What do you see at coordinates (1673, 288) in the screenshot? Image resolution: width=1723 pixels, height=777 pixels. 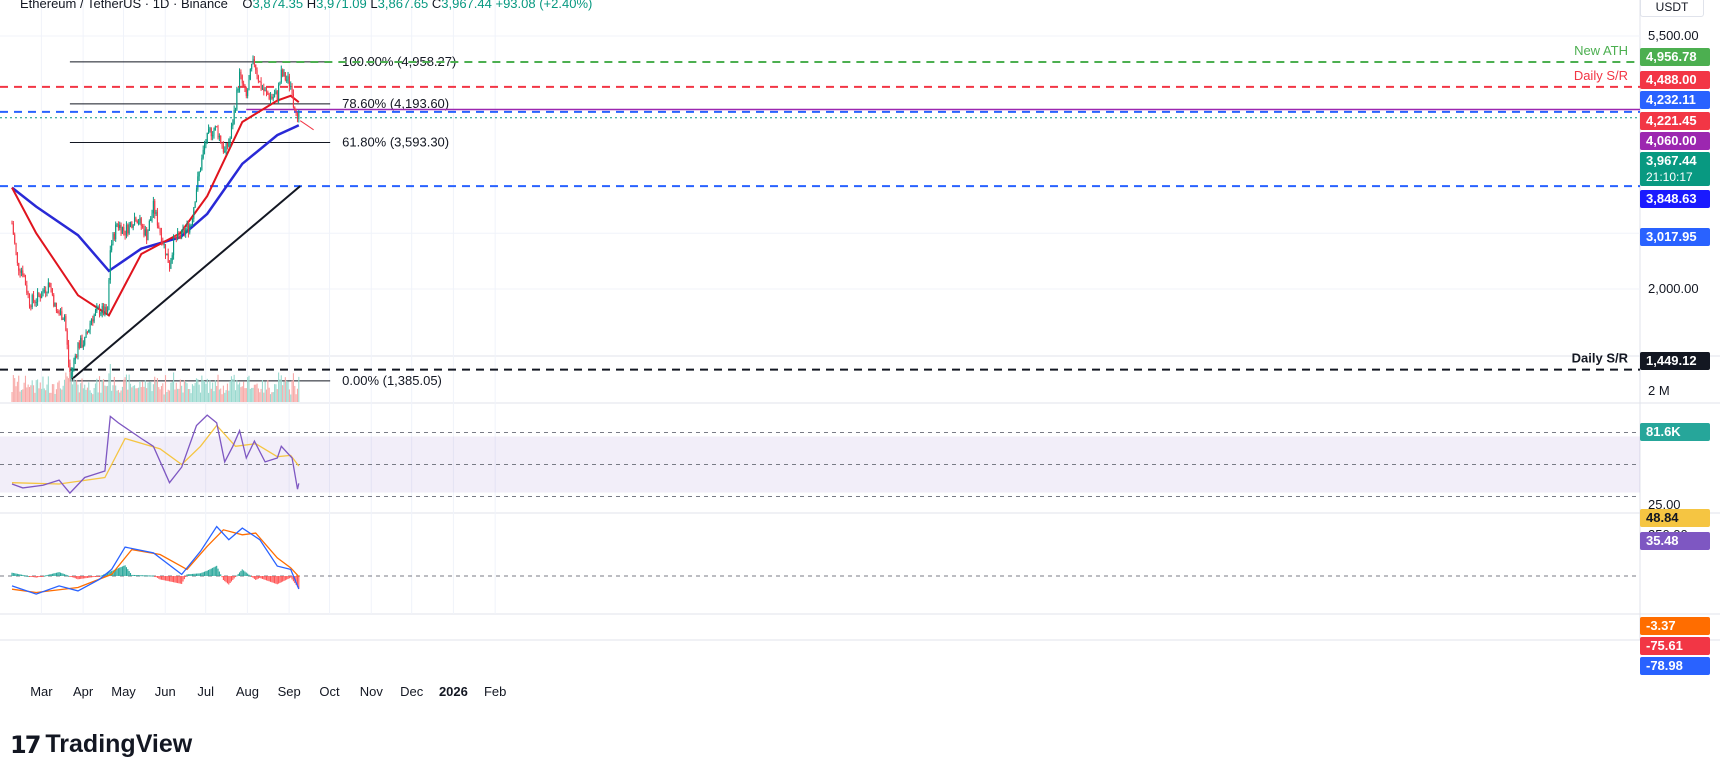 I see `y-tick-label: 2,000.00` at bounding box center [1673, 288].